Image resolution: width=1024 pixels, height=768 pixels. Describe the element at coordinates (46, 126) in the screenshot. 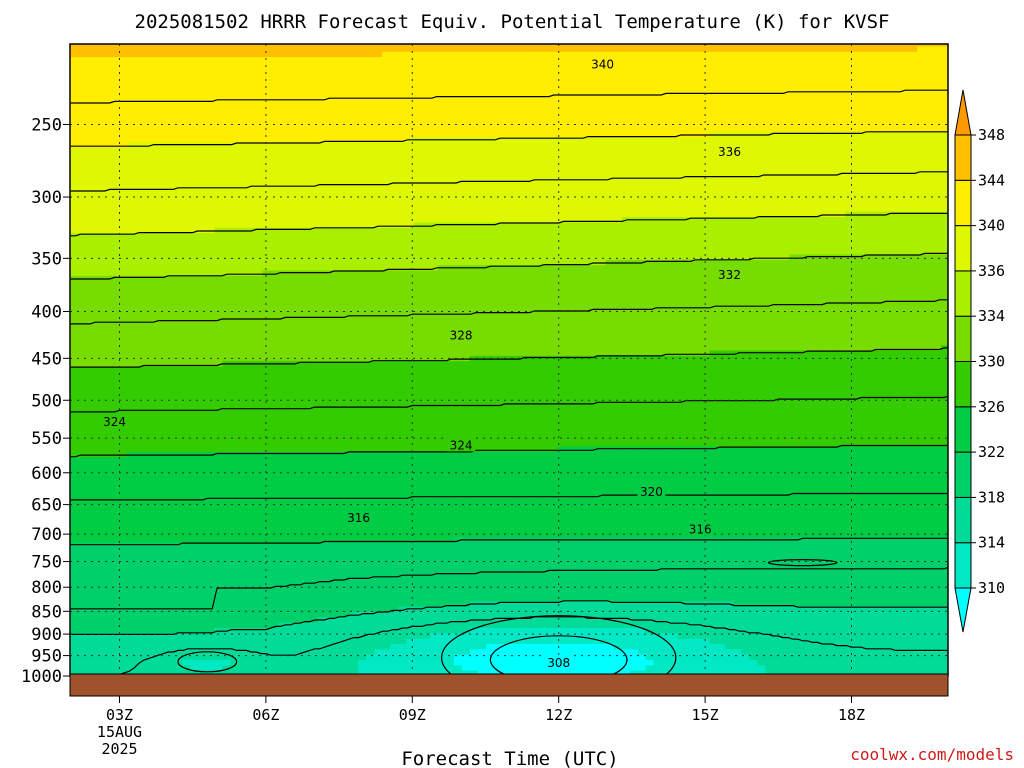

I see `ytick-label-250: 250` at that location.